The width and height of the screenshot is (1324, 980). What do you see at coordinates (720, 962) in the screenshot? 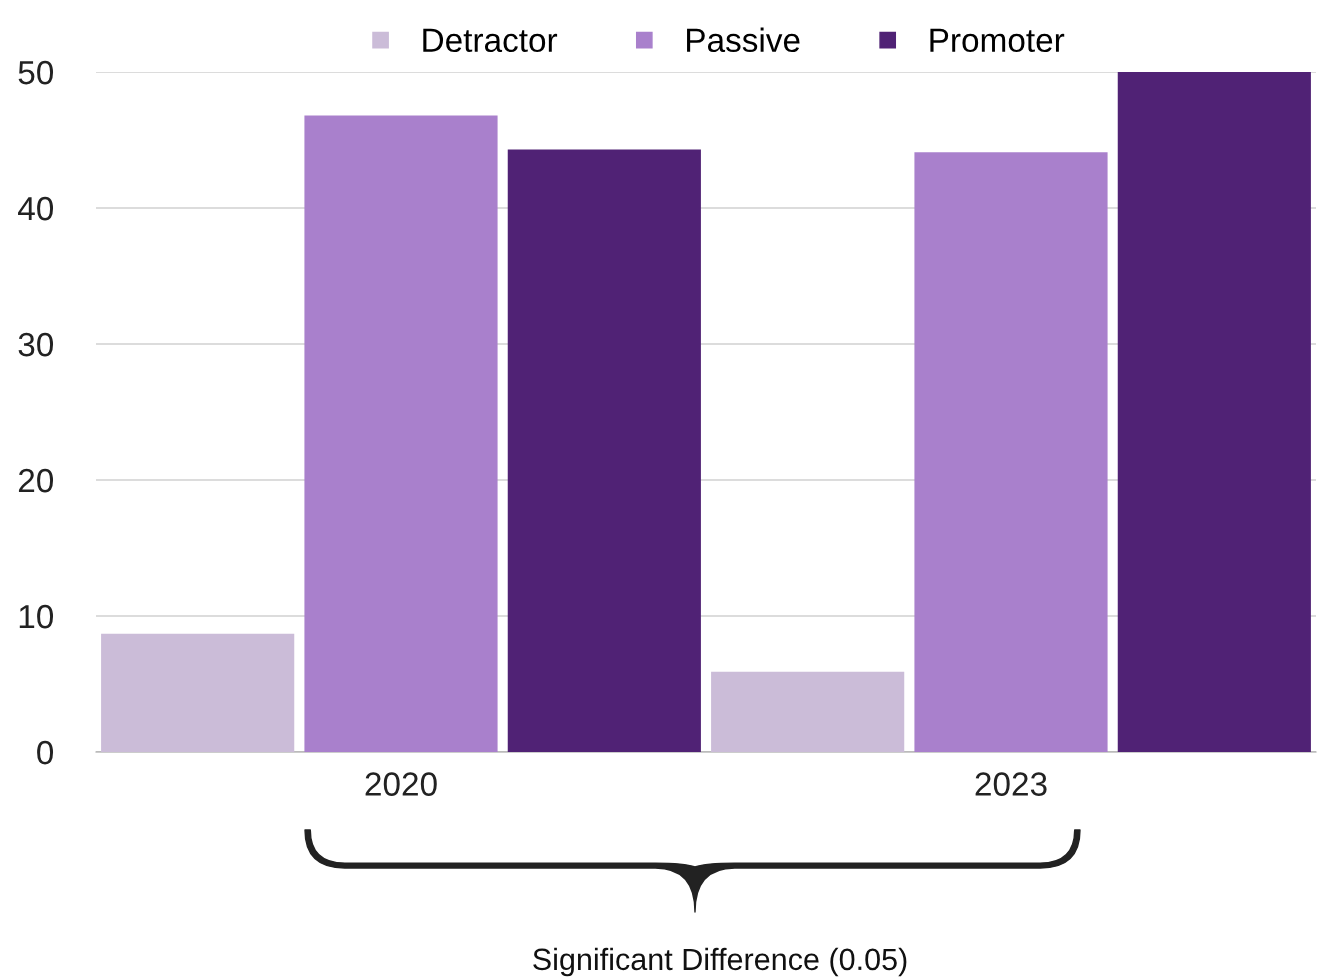
I see `text: Significant Difference (0.05)` at bounding box center [720, 962].